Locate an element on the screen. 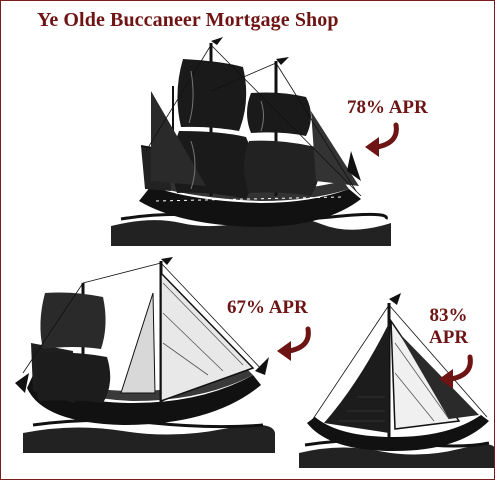 This screenshot has width=495, height=480. apr-rate-label: 78% APR is located at coordinates (387, 107).